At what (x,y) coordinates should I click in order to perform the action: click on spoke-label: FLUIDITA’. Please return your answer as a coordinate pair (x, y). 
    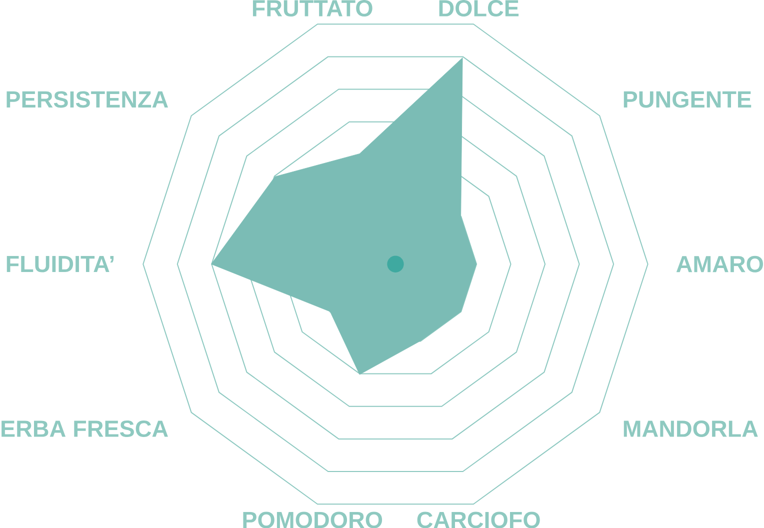
    Looking at the image, I should click on (60, 264).